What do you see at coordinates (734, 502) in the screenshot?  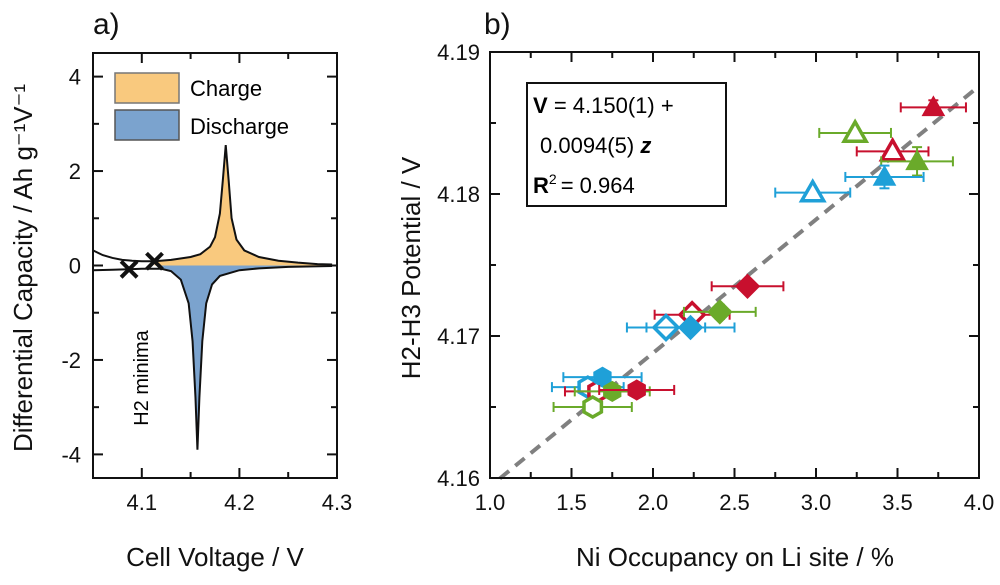 I see `x-tick-label: 2.5` at bounding box center [734, 502].